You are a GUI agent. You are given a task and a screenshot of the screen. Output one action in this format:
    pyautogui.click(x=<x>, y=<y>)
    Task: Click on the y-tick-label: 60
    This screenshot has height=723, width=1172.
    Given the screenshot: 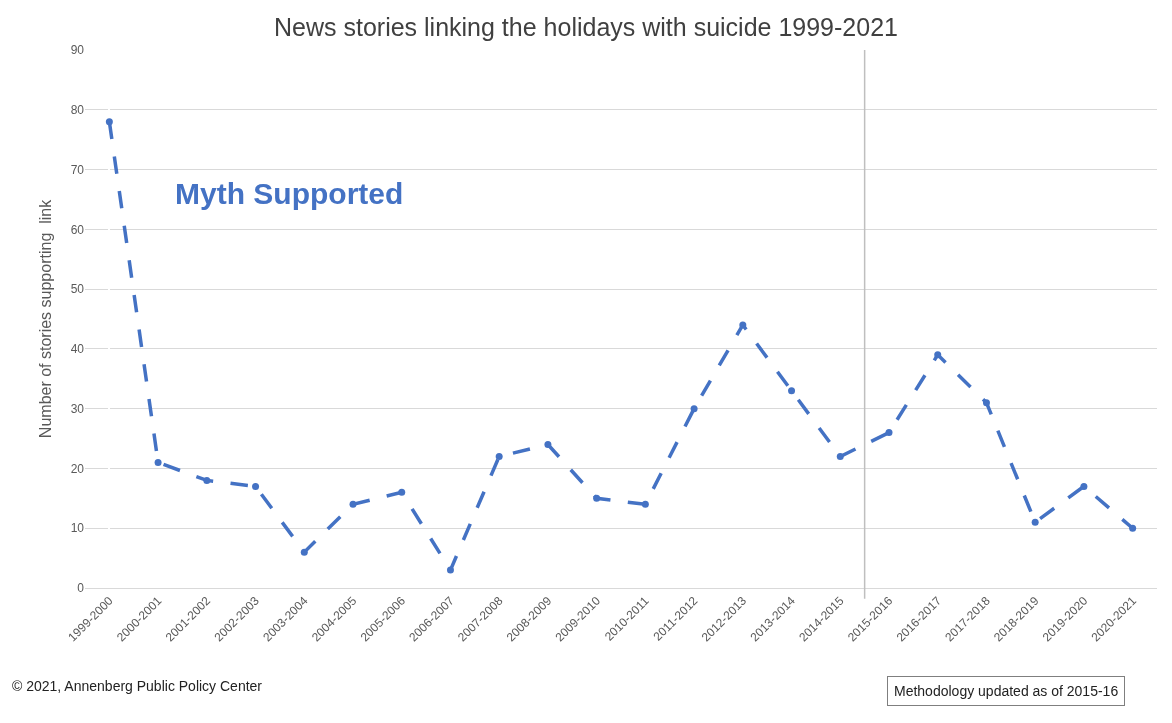 What is the action you would take?
    pyautogui.click(x=77, y=229)
    